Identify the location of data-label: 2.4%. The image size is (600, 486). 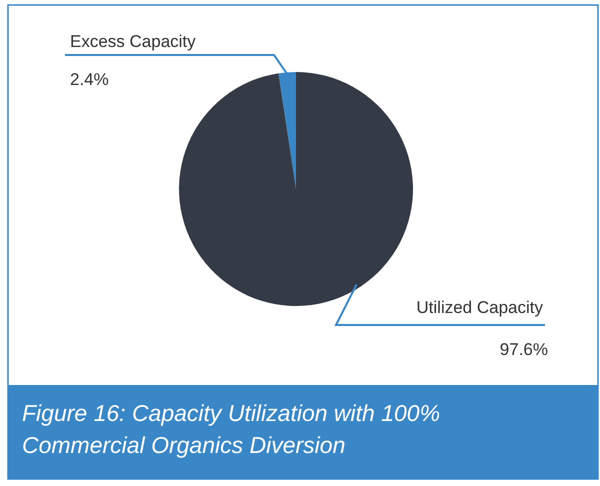
(89, 79).